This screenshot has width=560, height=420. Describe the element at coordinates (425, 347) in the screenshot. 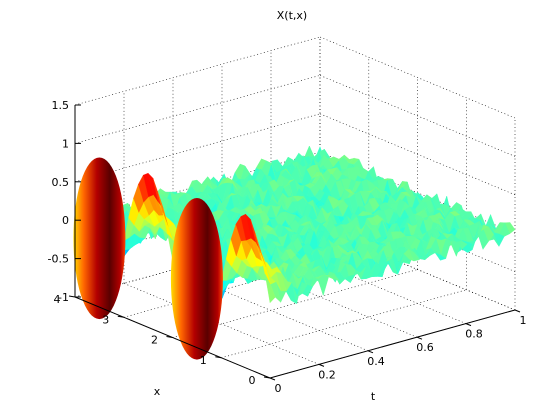

I see `x-tick-label: 0.6` at that location.